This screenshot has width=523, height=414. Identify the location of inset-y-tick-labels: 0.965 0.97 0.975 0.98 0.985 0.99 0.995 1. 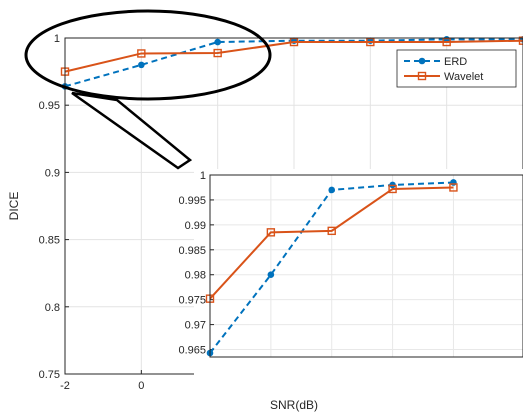
(192, 263).